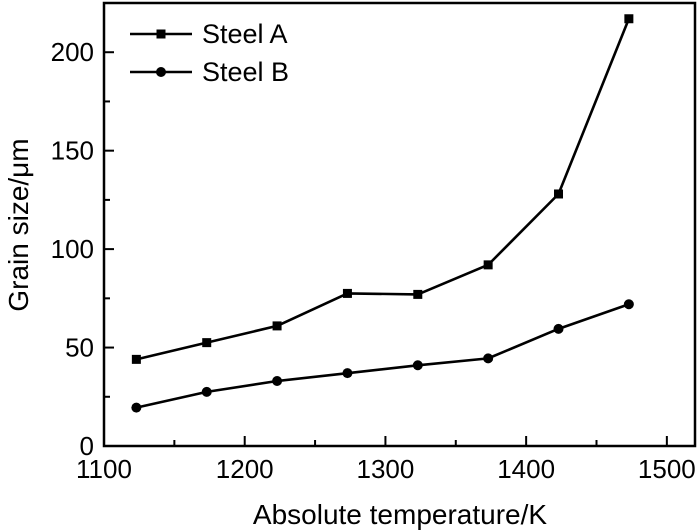 The image size is (700, 532). Describe the element at coordinates (245, 469) in the screenshot. I see `x-tick-label: 1200` at that location.